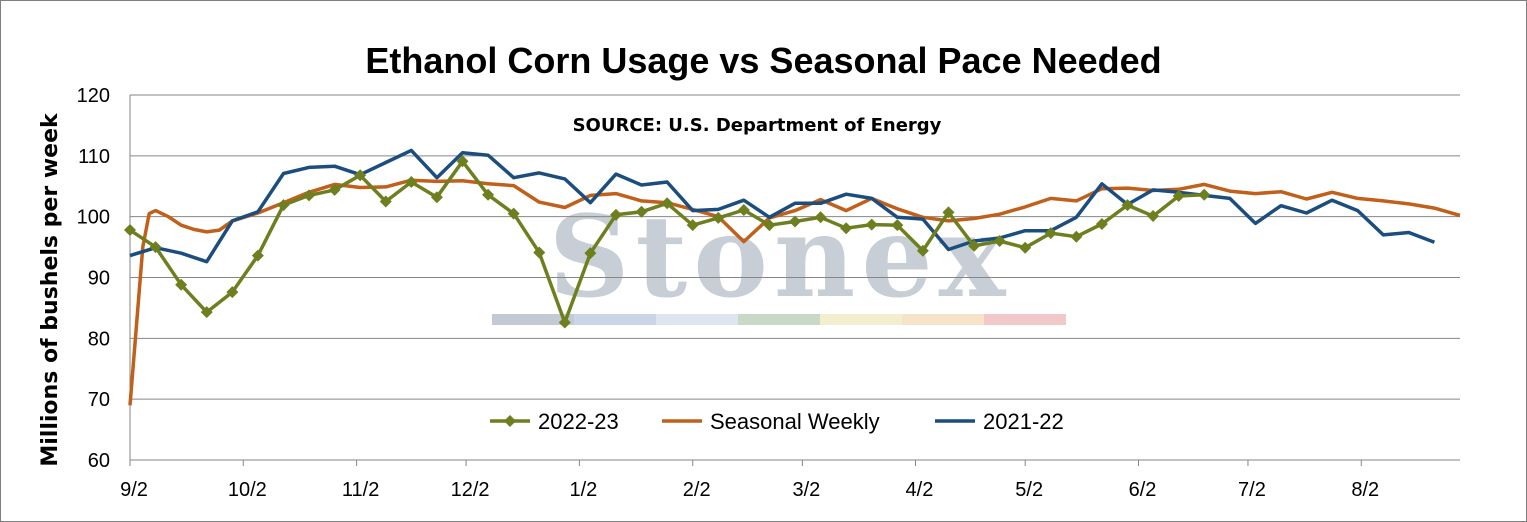 This screenshot has width=1527, height=522. Describe the element at coordinates (470, 490) in the screenshot. I see `x-tick-label: 12/2` at that location.